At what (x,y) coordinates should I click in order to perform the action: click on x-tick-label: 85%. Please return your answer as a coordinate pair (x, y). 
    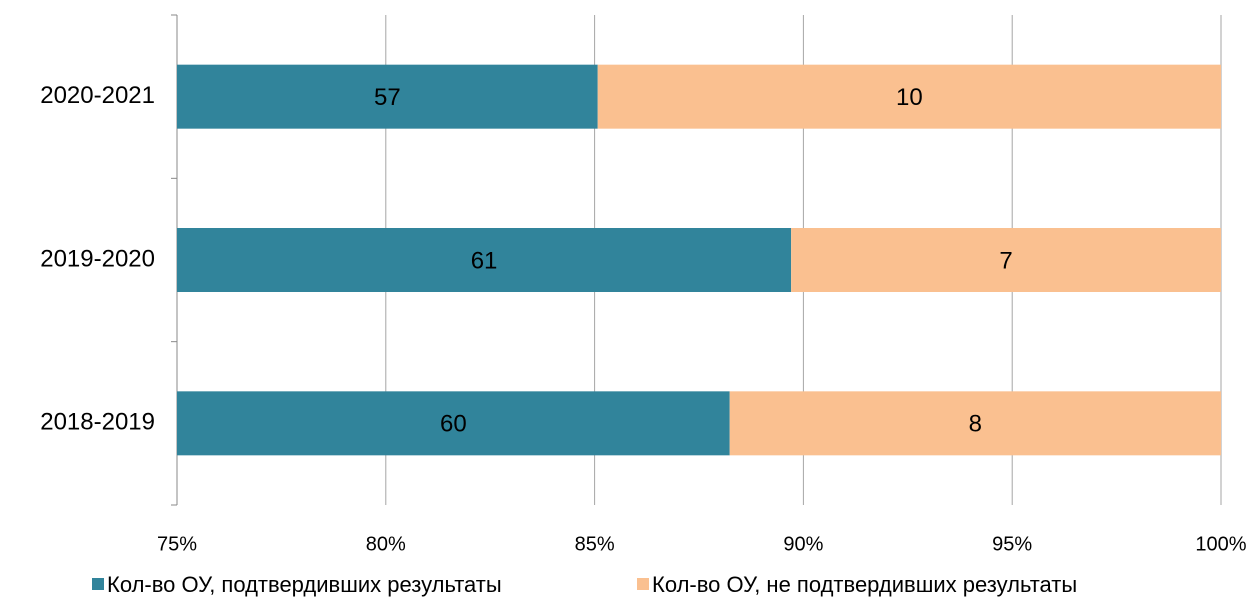
    Looking at the image, I should click on (595, 544).